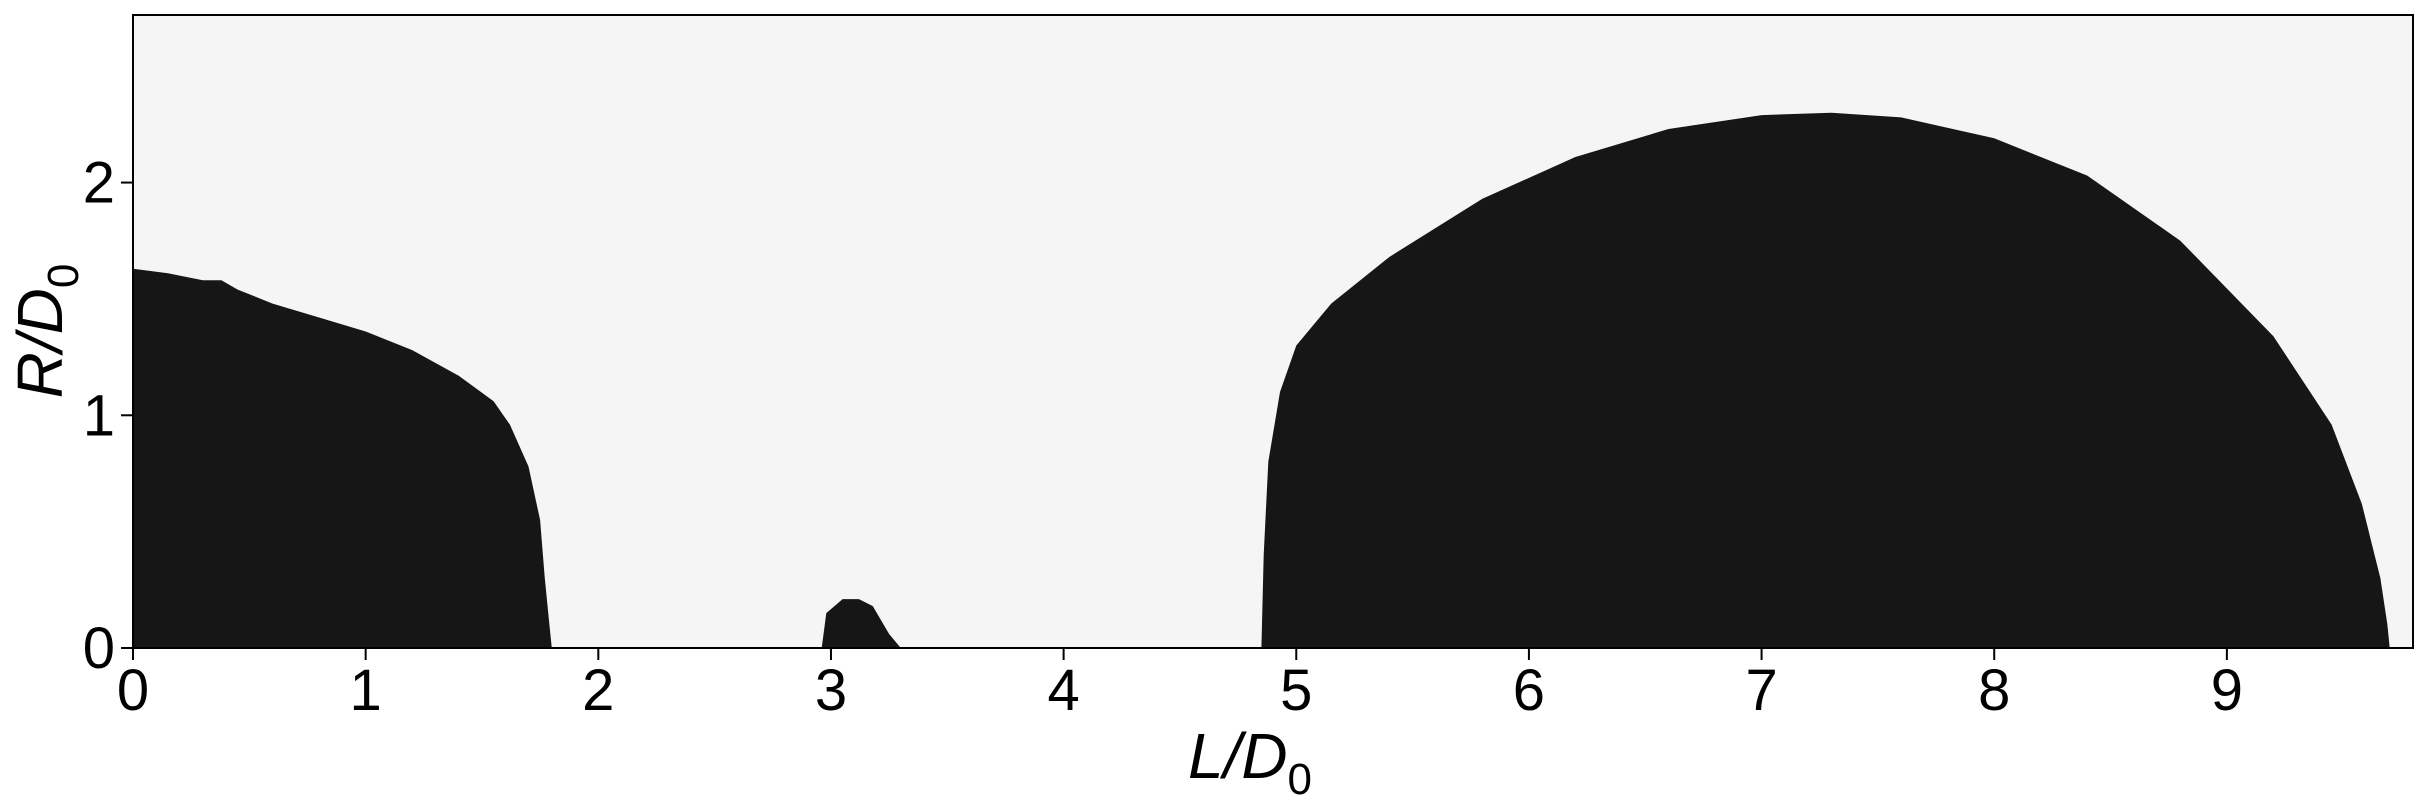 Image resolution: width=2427 pixels, height=805 pixels. What do you see at coordinates (1250, 762) in the screenshot?
I see `x-axis-label: L/D0` at bounding box center [1250, 762].